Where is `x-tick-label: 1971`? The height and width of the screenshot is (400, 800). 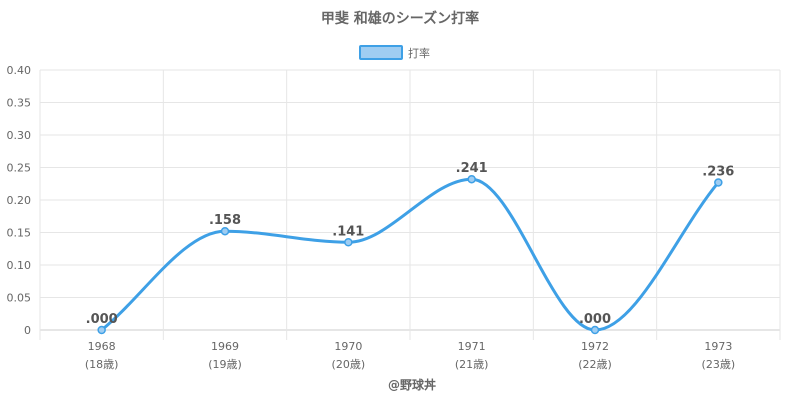 x-tick-label: 1971 is located at coordinates (472, 346).